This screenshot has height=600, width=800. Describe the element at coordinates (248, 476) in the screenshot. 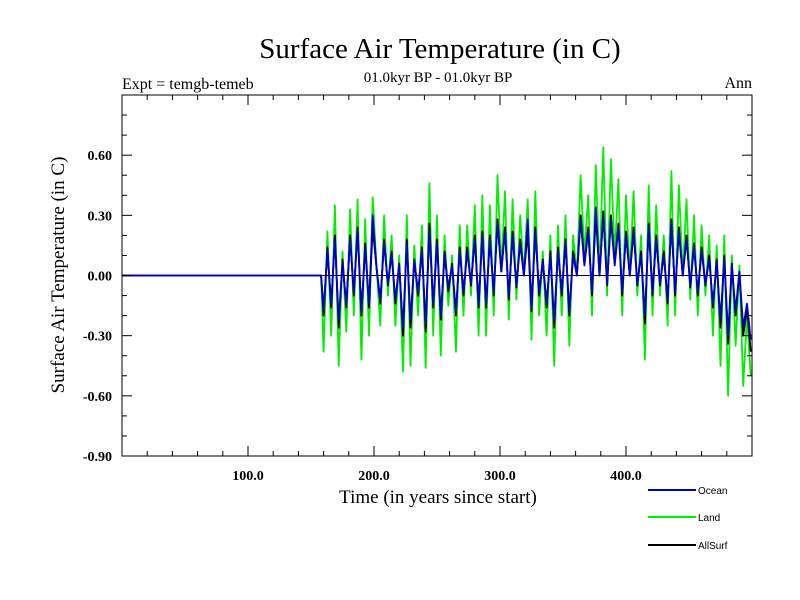

I see `x-tick-label: 100.0` at that location.